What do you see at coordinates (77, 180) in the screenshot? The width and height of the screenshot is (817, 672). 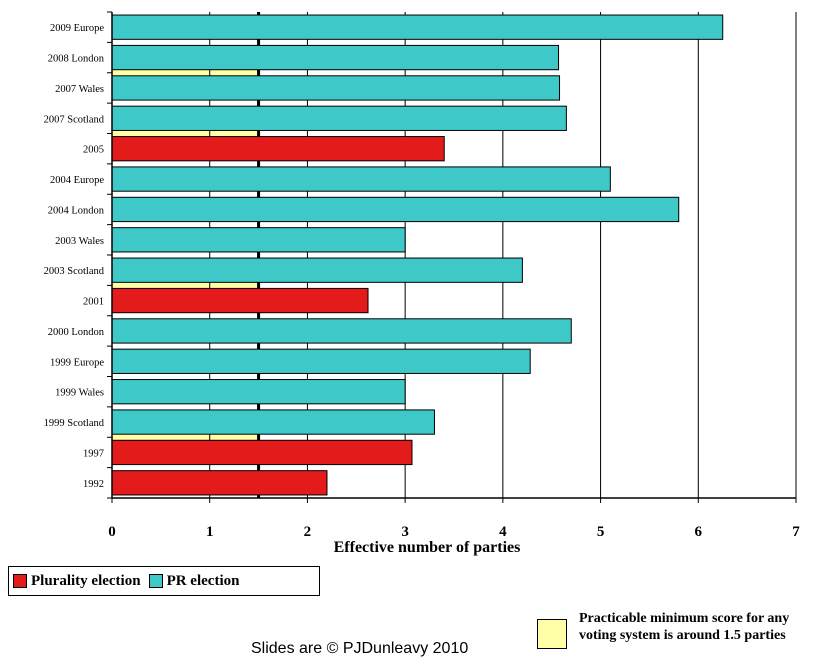 I see `category-label-5: 2004 Europe` at bounding box center [77, 180].